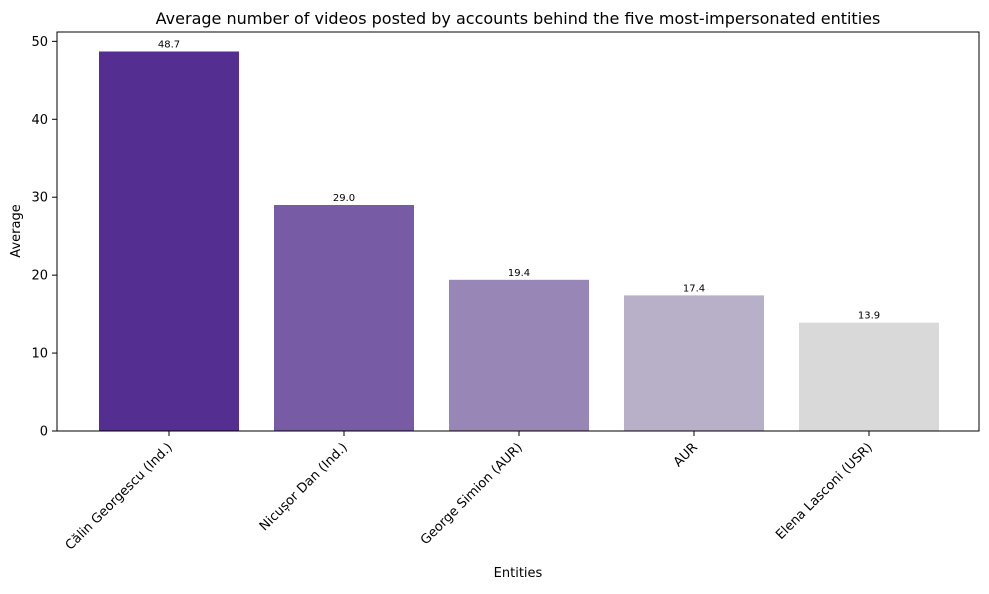  Describe the element at coordinates (44, 432) in the screenshot. I see `y-tick-label: 0` at that location.